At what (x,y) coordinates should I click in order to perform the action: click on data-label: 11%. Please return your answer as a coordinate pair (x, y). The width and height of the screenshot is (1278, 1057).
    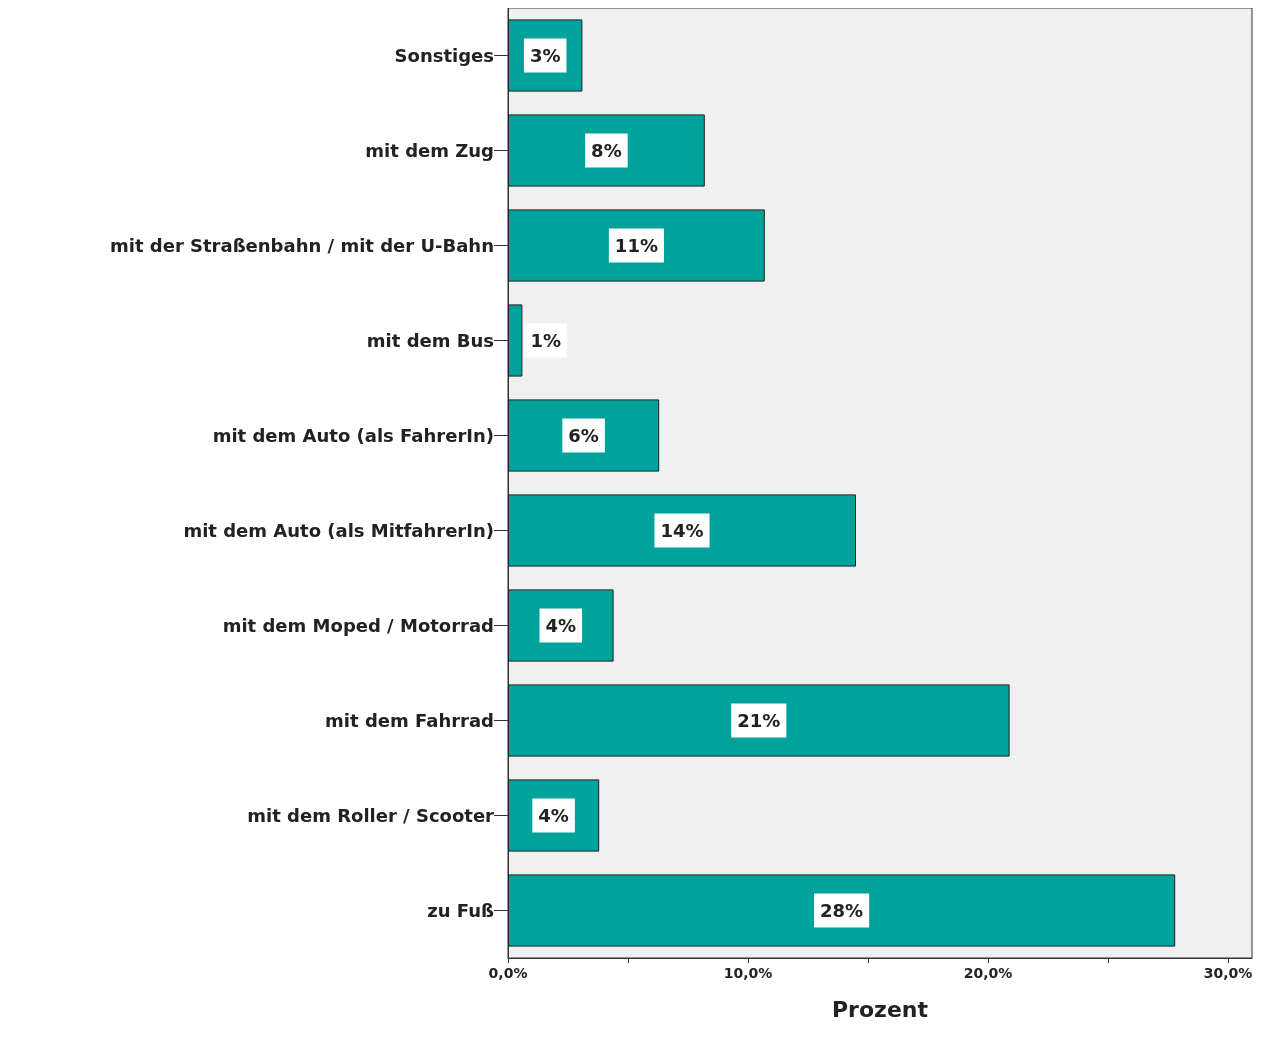
    Looking at the image, I should click on (636, 245).